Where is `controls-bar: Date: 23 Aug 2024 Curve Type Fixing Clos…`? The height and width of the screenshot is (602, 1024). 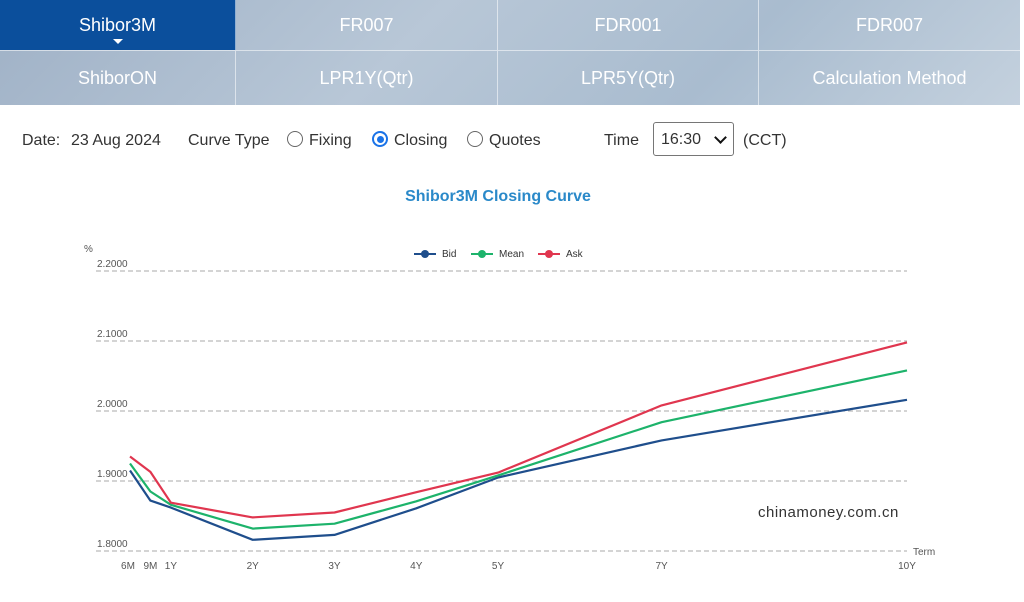 controls-bar: Date: 23 Aug 2024 Curve Type Fixing Clos… is located at coordinates (510, 141).